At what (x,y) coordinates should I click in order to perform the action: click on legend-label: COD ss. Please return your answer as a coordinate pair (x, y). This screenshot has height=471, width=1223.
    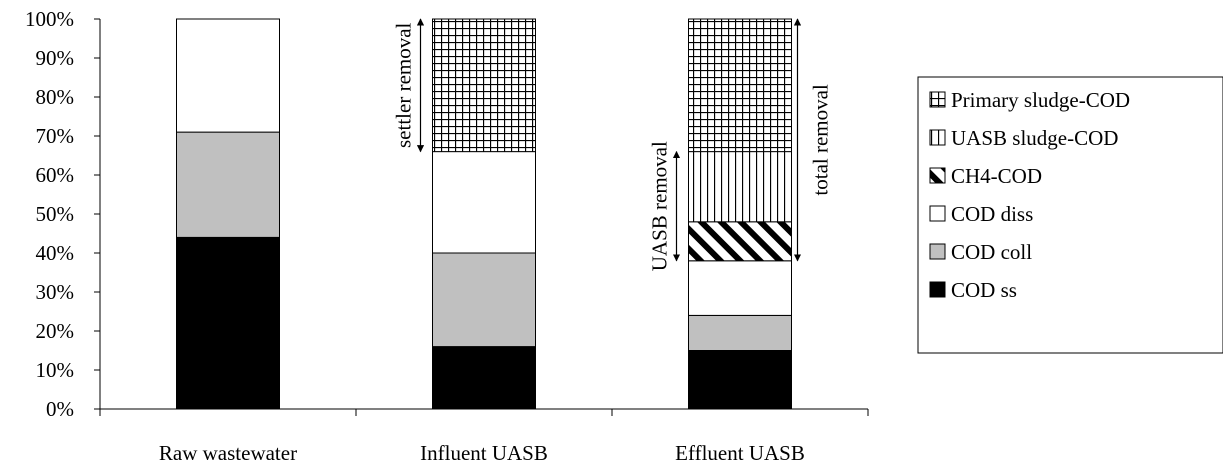
    Looking at the image, I should click on (984, 290).